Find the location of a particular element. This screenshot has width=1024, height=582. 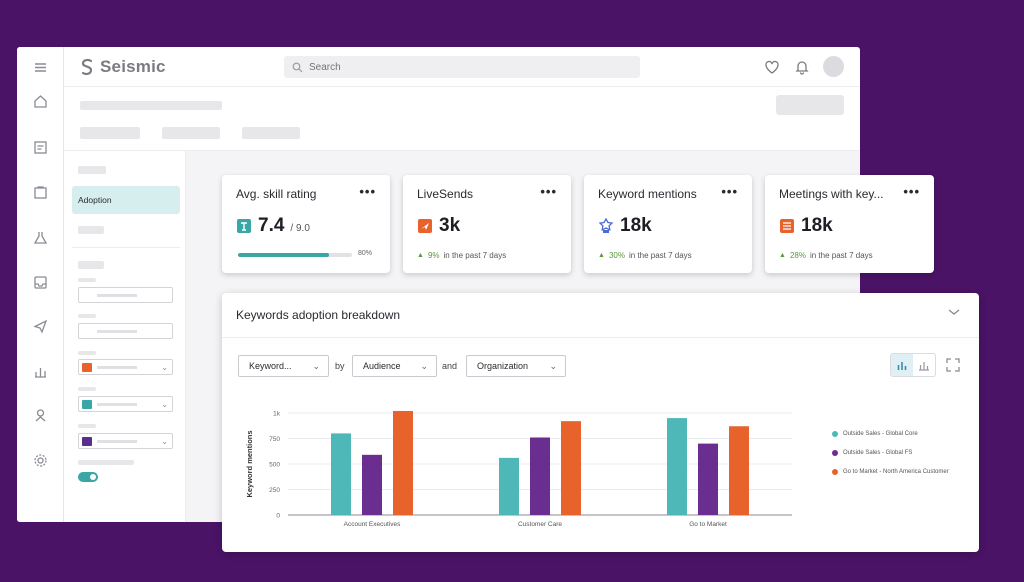

trend-percent: 9% is located at coordinates (433, 255).